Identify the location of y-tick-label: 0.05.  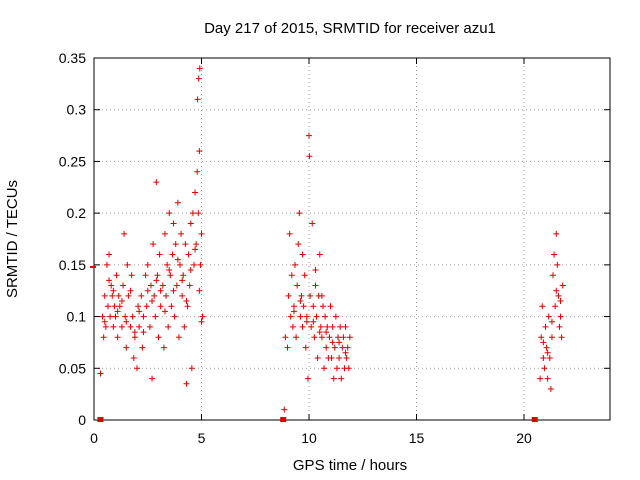
(72, 368).